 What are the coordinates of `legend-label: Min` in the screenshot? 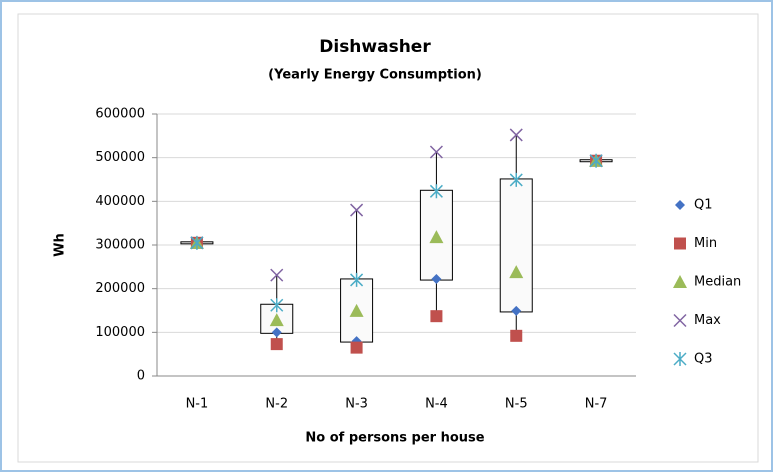 It's located at (705, 243).